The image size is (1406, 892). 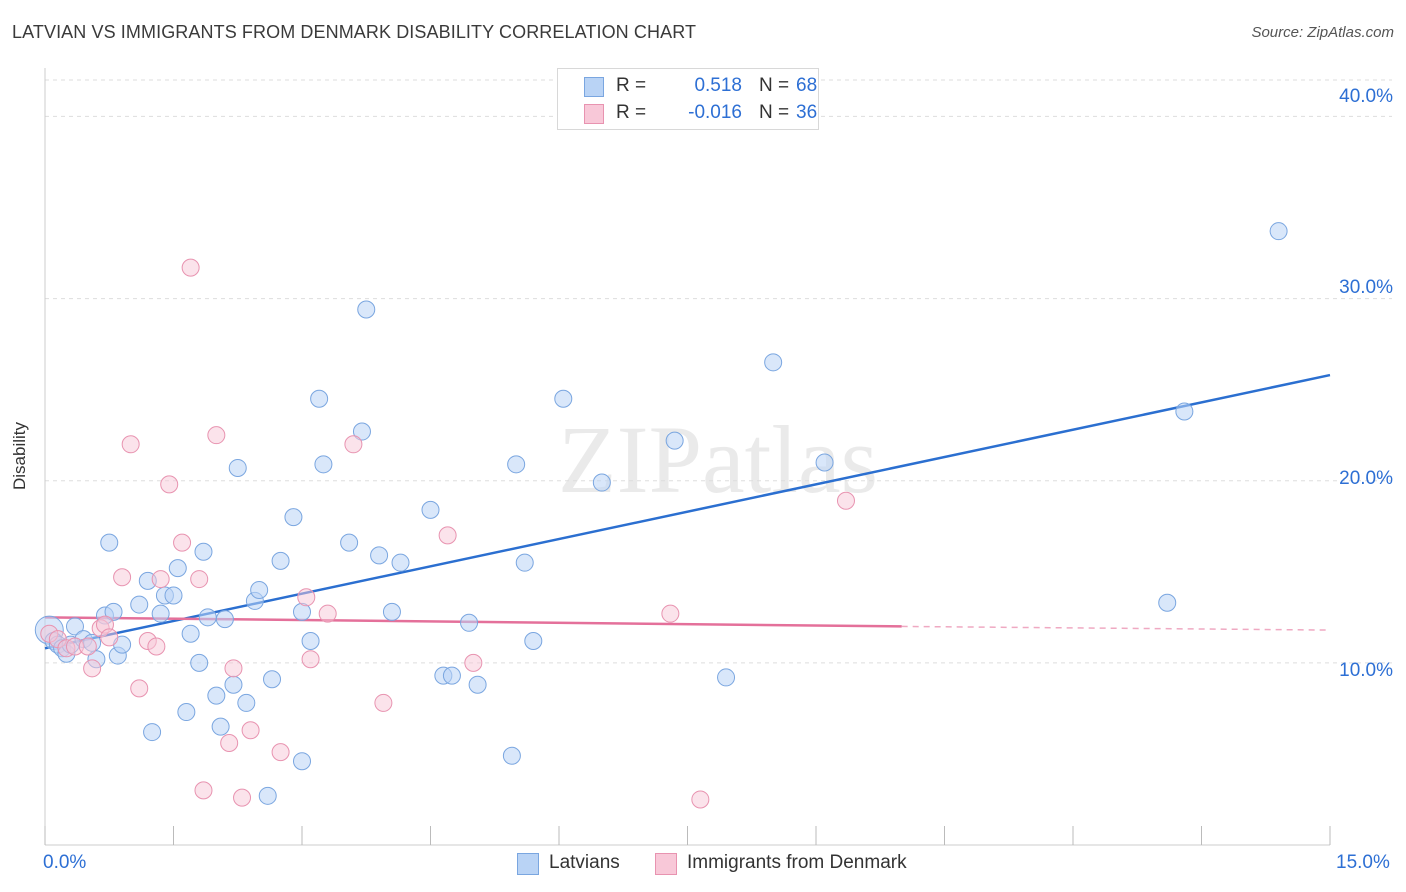 I want to click on r-value: -0.016, so click(x=715, y=112).